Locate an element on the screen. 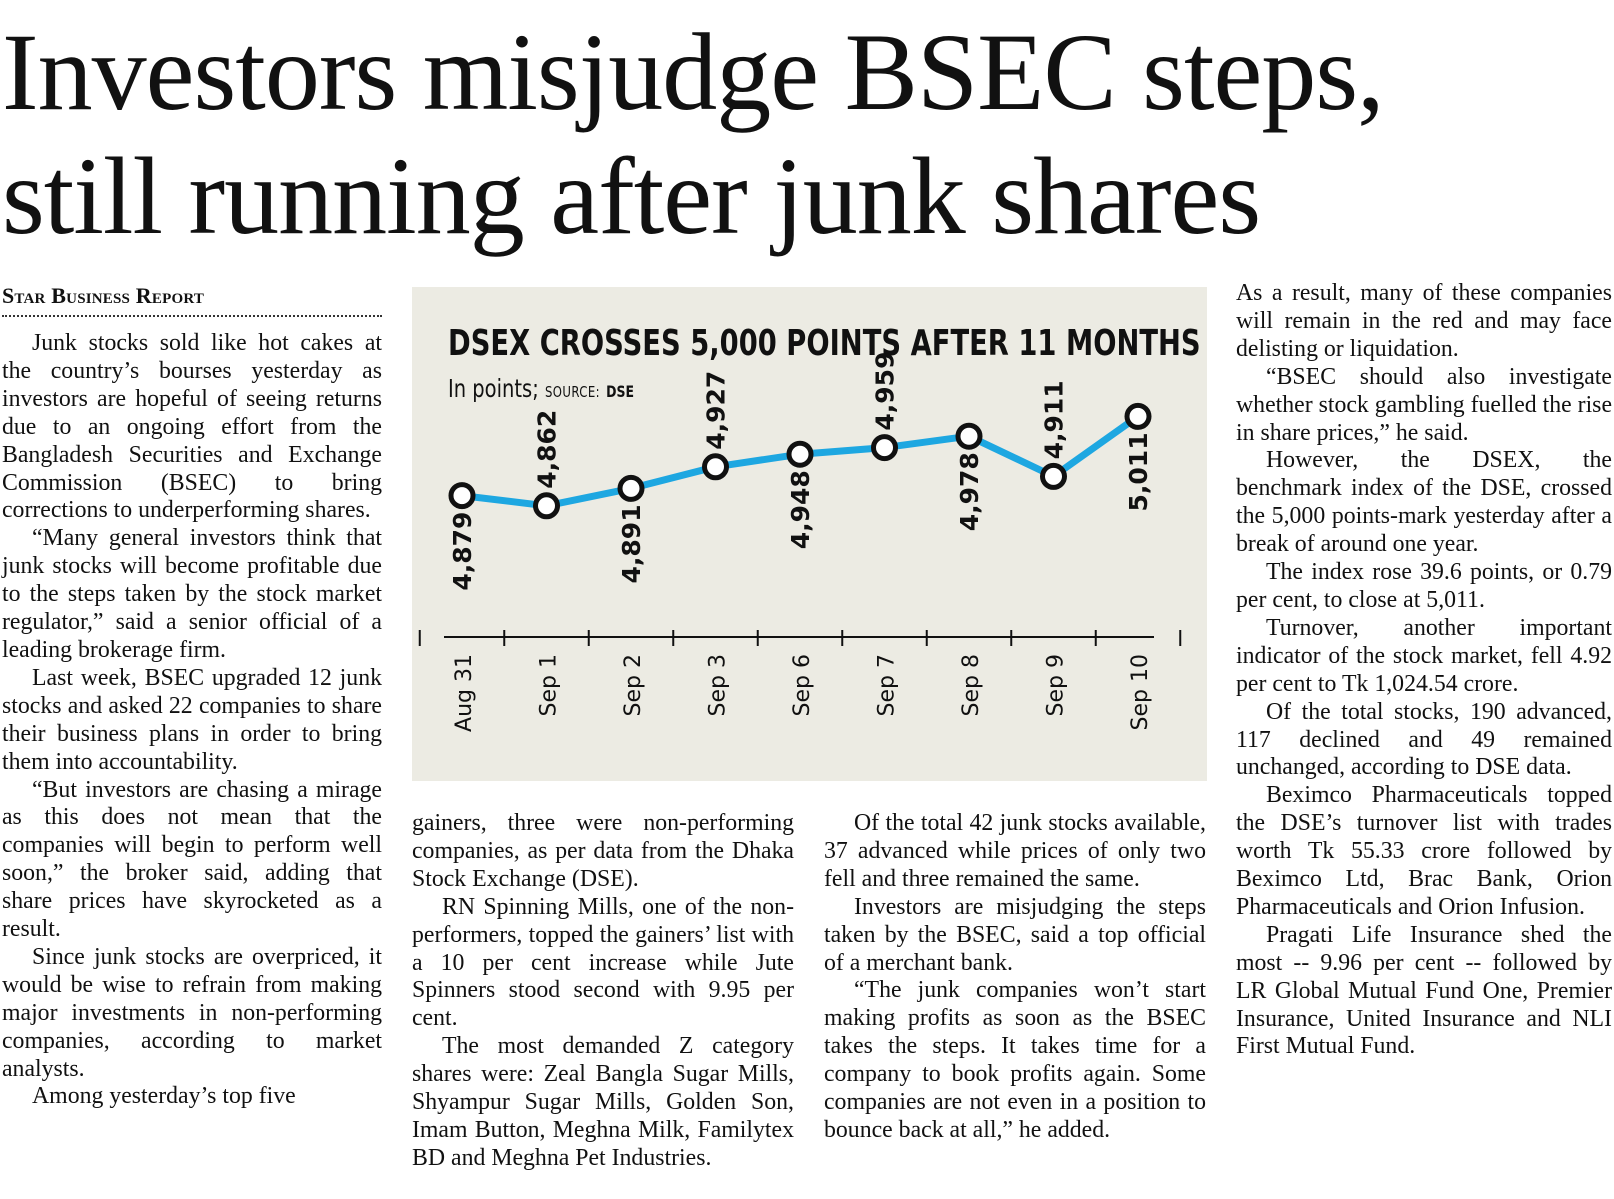 The image size is (1614, 1199). data-label: 4,911 is located at coordinates (1054, 419).